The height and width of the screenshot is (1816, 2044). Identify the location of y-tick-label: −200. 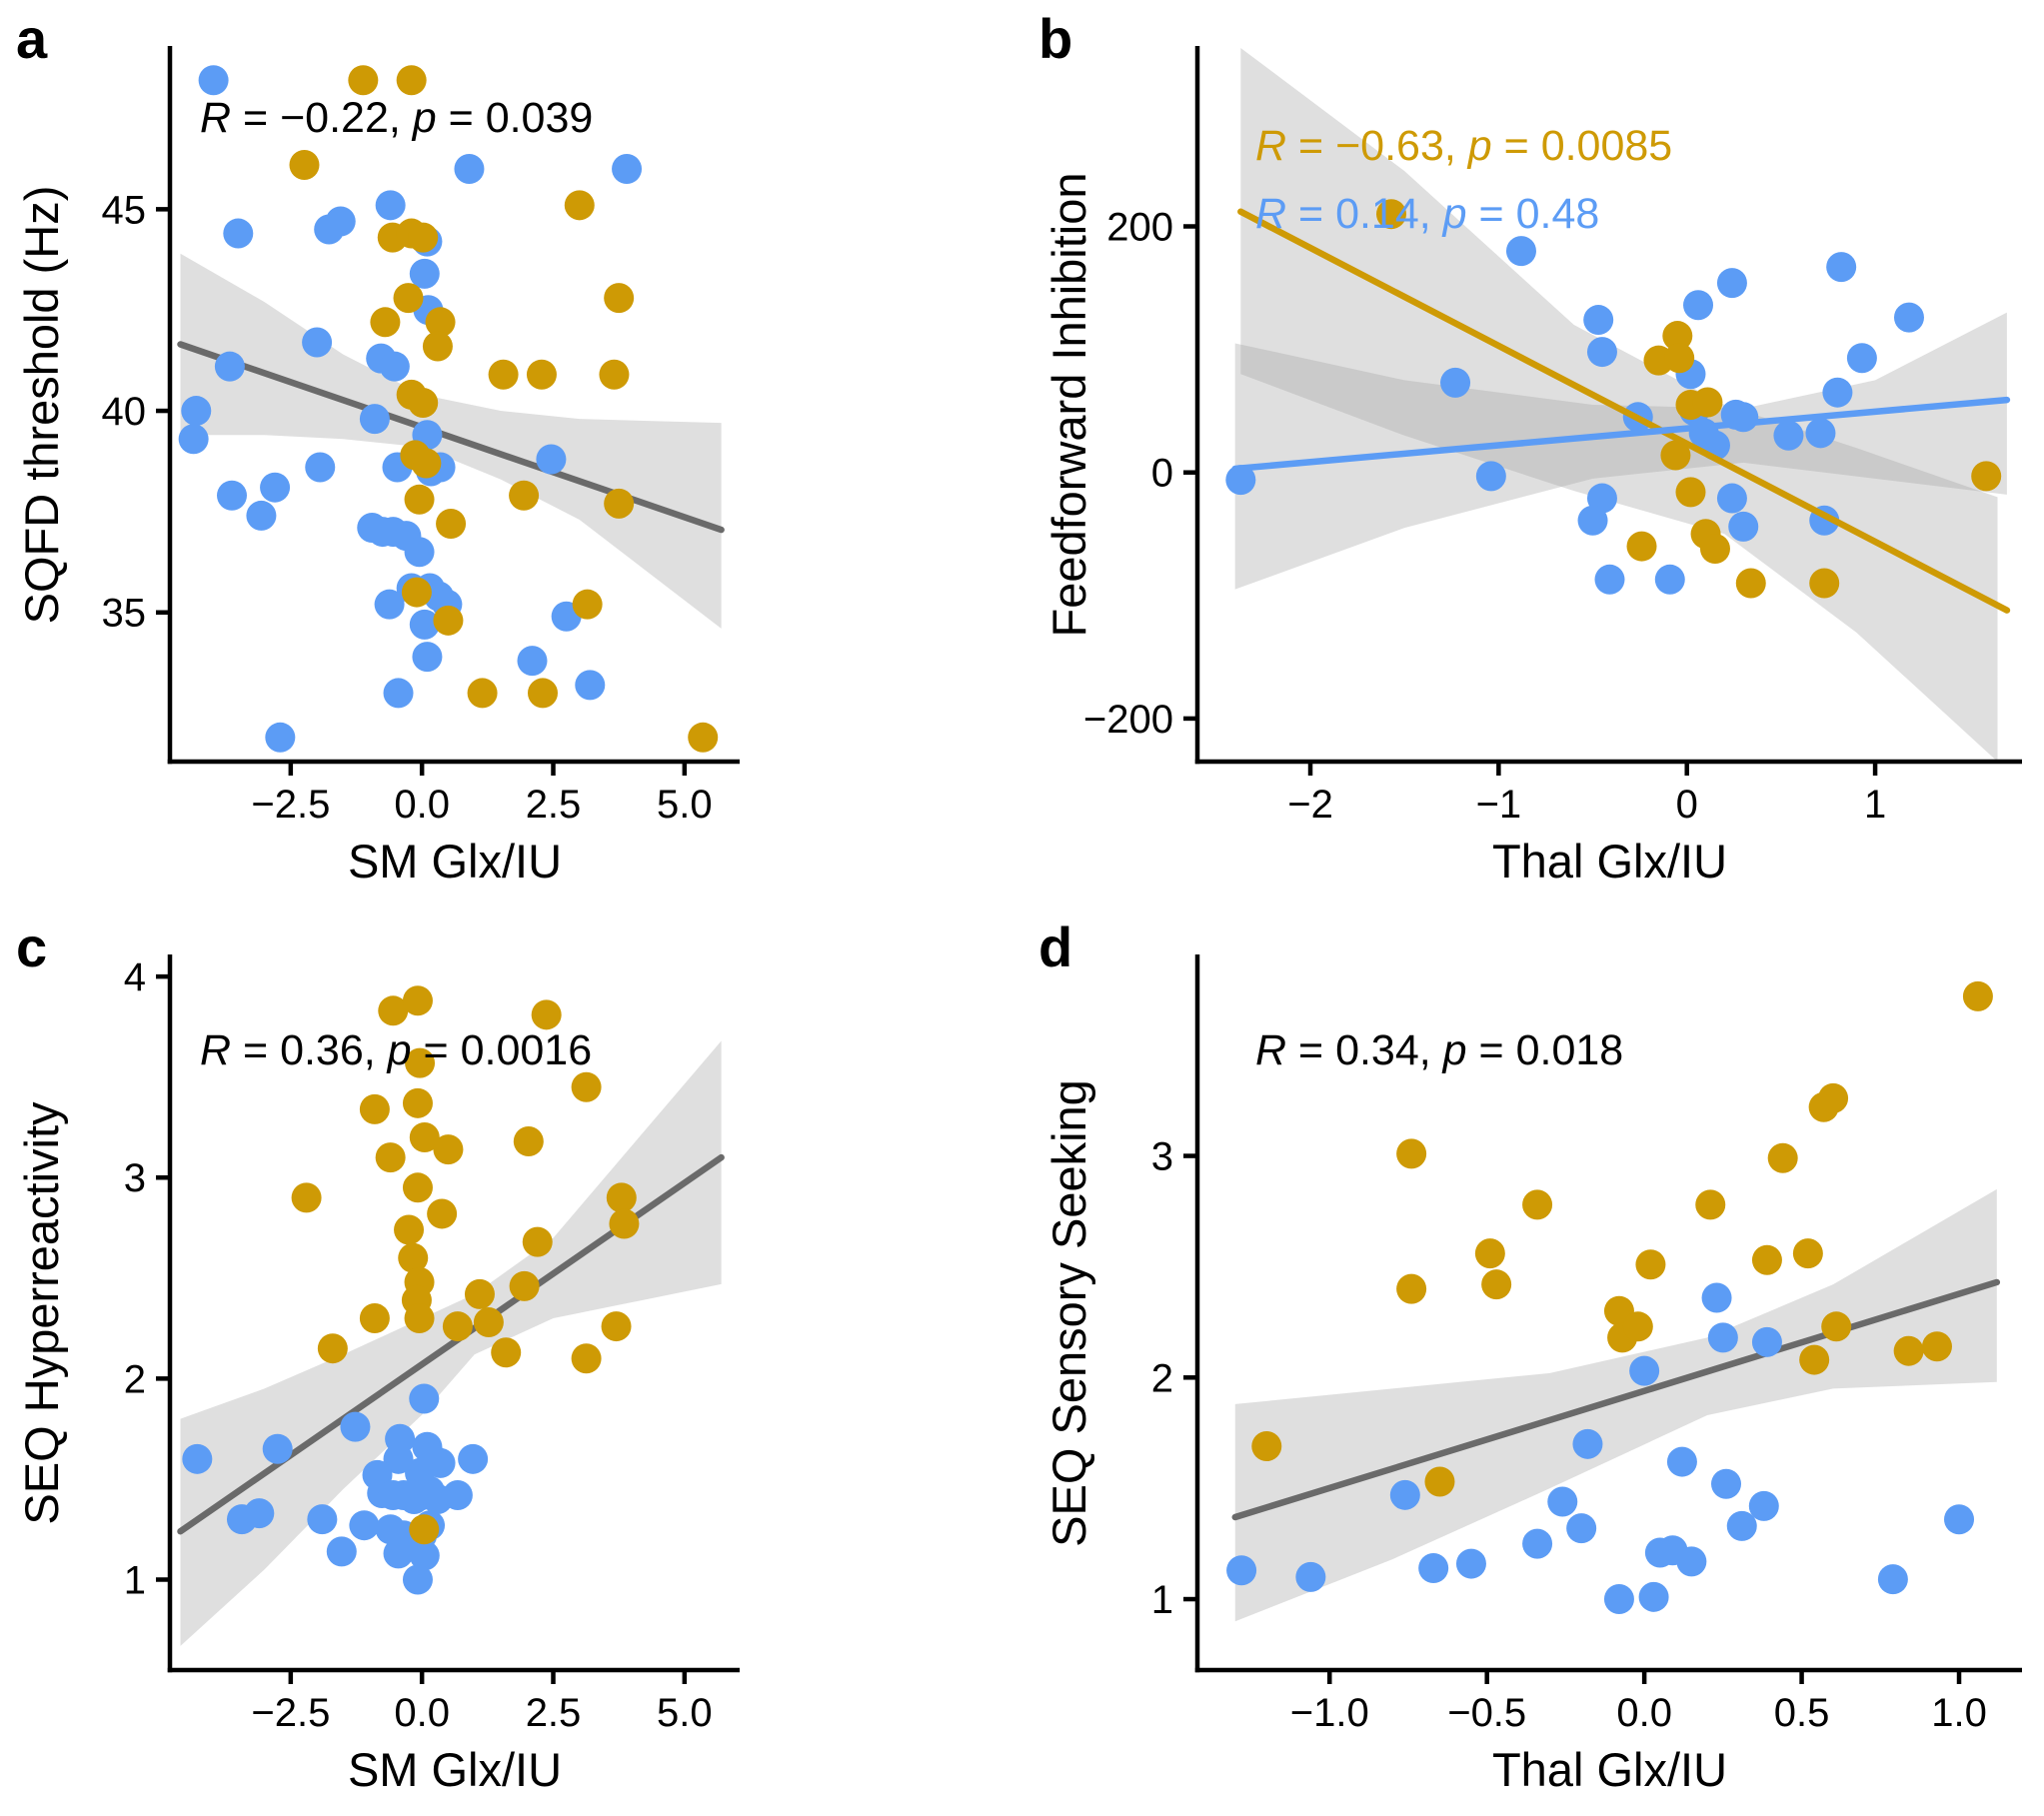
(1128, 720).